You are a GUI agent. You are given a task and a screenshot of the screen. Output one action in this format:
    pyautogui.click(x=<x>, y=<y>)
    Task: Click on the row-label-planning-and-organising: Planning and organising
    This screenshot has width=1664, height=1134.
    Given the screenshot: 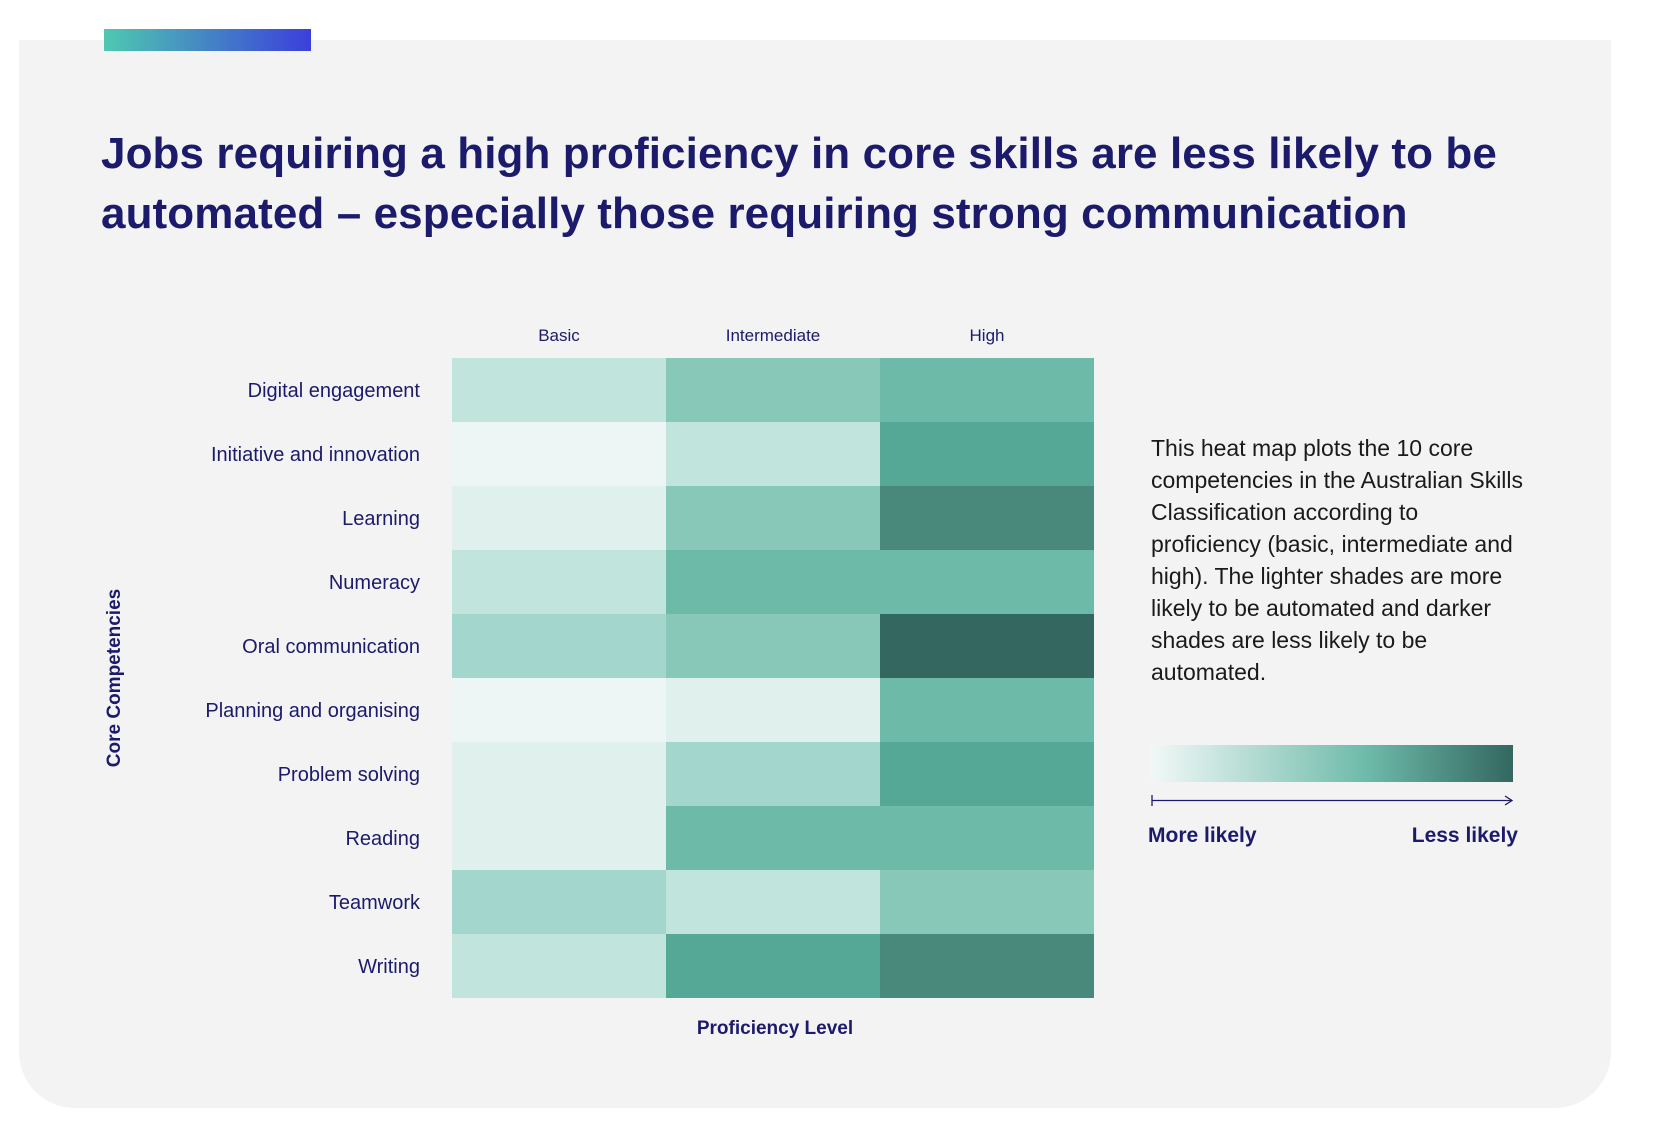 What is the action you would take?
    pyautogui.click(x=312, y=711)
    